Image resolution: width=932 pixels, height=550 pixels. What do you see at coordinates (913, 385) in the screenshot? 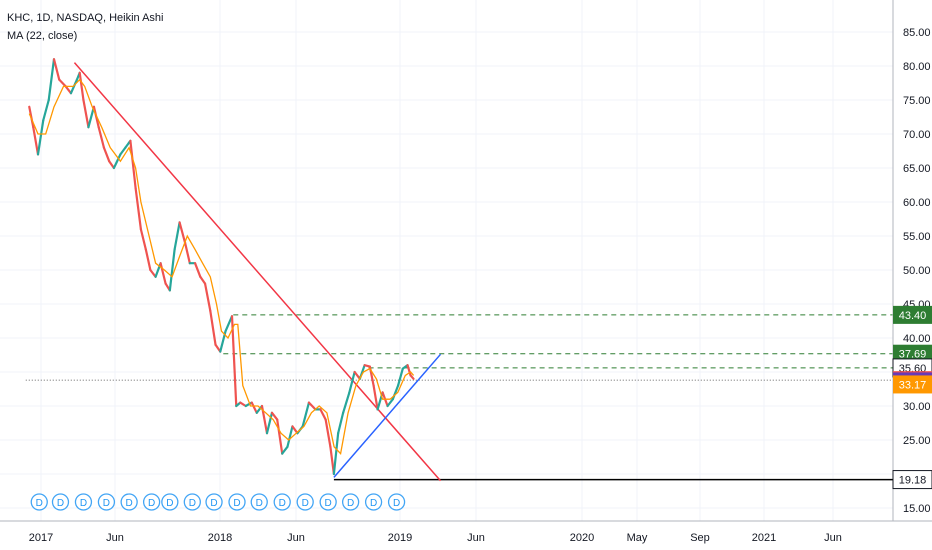
I see `price-label-text: 33.17` at bounding box center [913, 385].